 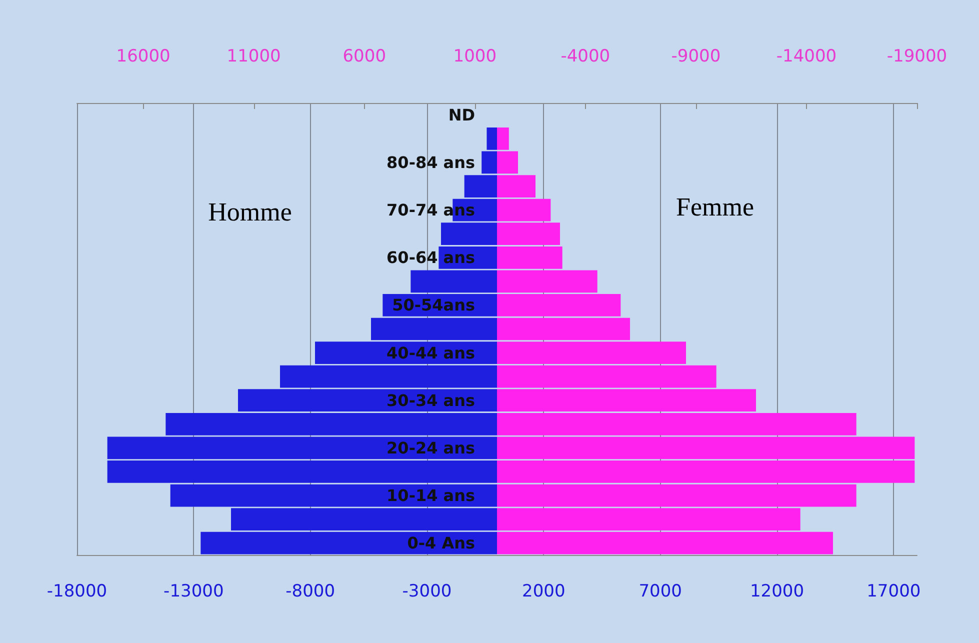 I want to click on x-tick-label: 2000, so click(x=544, y=592).